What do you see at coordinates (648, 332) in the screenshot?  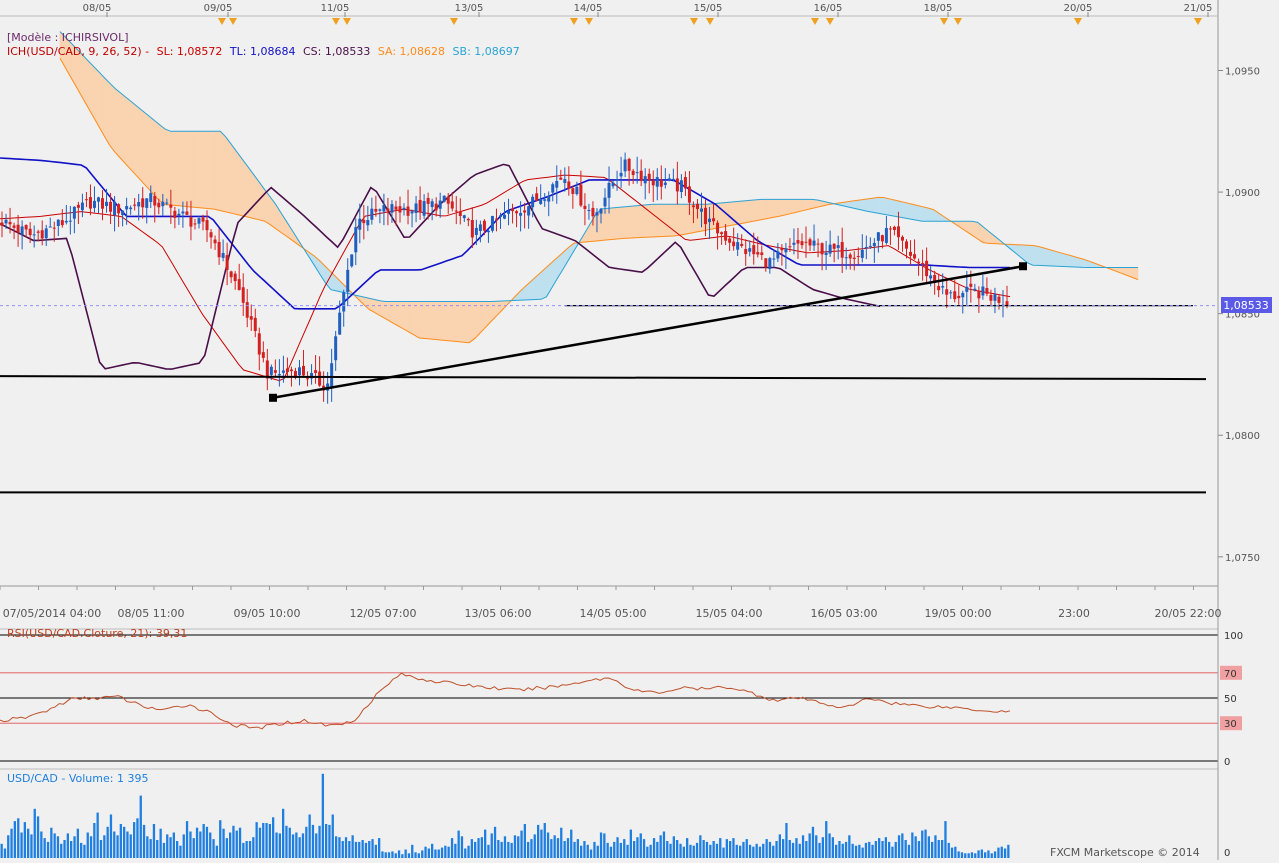 I see `trendline` at bounding box center [648, 332].